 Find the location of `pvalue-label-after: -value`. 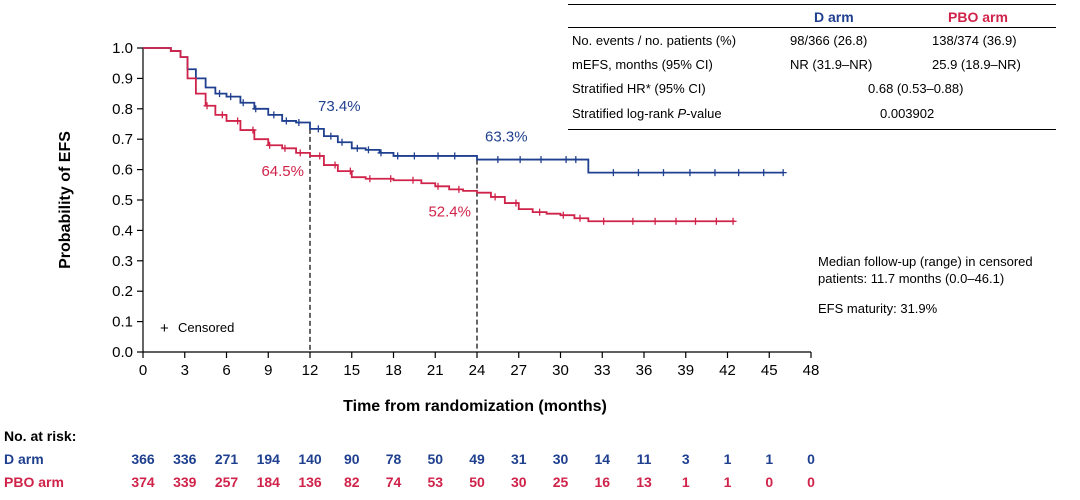

pvalue-label-after: -value is located at coordinates (704, 113).